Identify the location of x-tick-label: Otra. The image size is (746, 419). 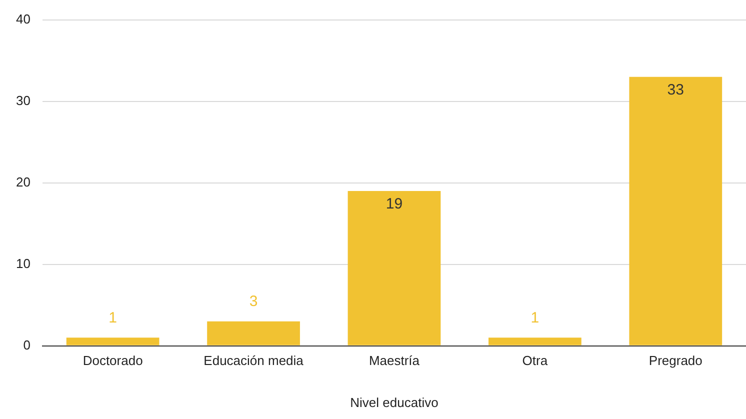
(535, 360).